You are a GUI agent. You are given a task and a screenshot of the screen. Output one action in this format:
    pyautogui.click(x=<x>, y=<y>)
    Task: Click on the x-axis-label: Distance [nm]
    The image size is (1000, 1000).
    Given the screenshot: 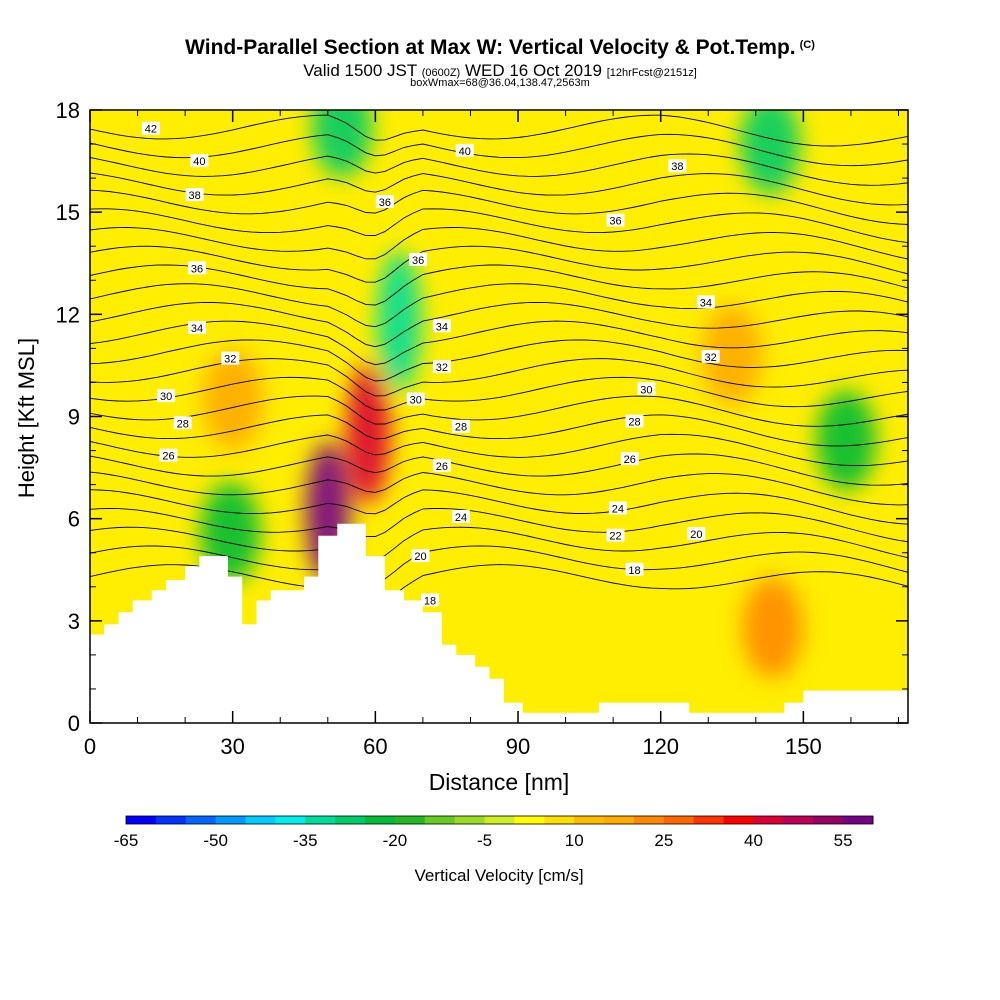 What is the action you would take?
    pyautogui.click(x=499, y=782)
    